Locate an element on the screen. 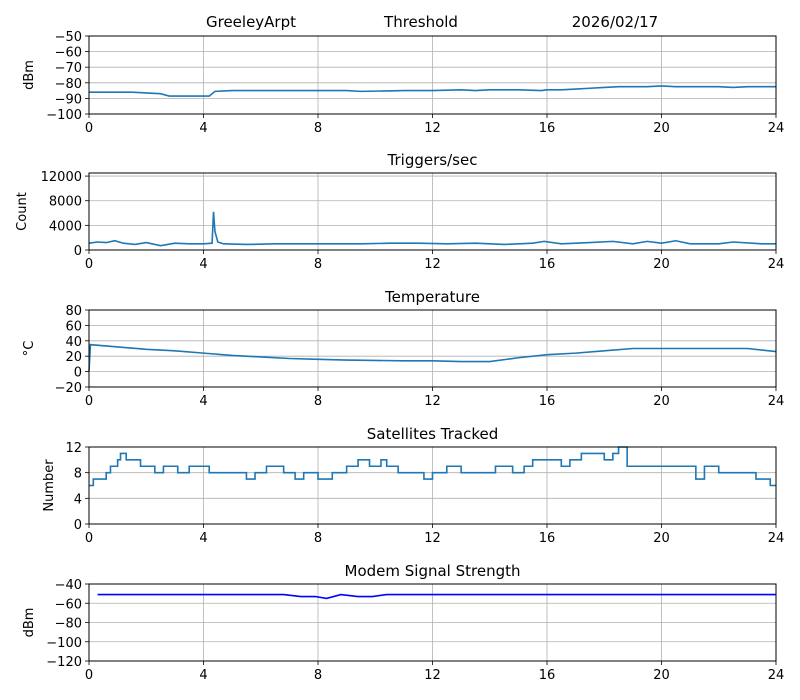  panel-title: Triggers/sec is located at coordinates (432, 160).